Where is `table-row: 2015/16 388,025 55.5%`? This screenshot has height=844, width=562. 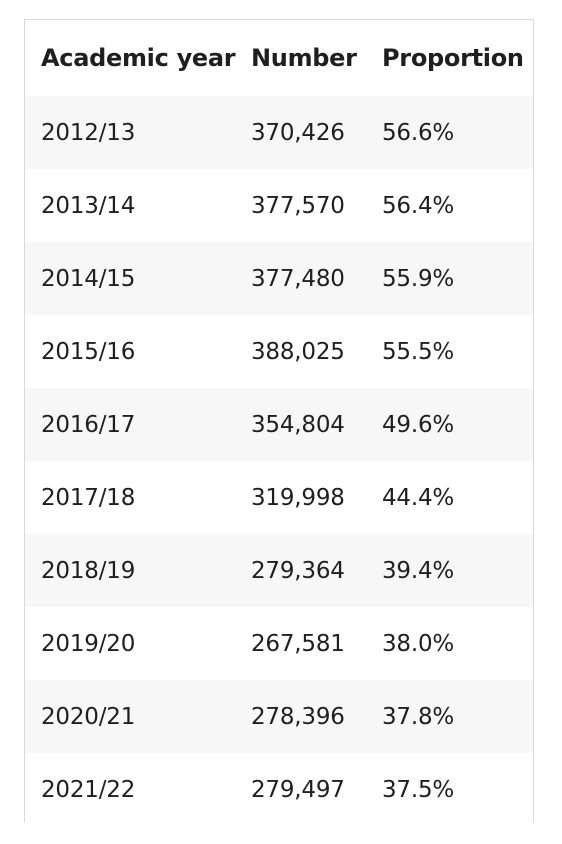 table-row: 2015/16 388,025 55.5% is located at coordinates (279, 351).